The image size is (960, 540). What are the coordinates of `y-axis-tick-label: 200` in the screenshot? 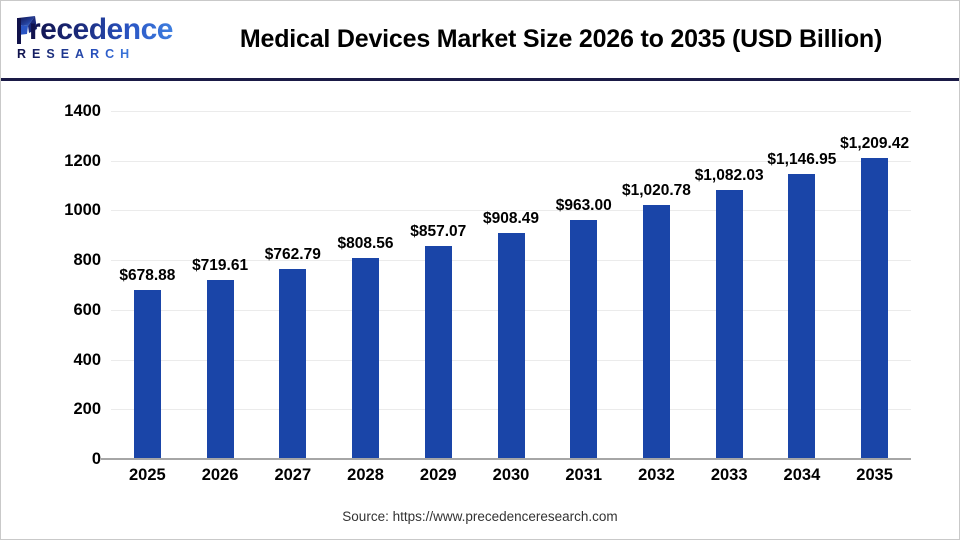 It's located at (87, 409).